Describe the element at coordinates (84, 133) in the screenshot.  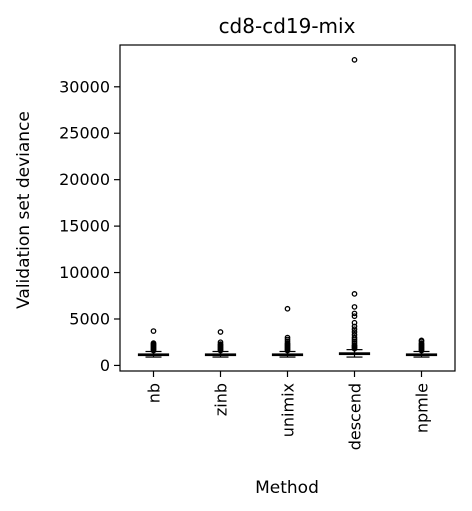
I see `y-tick-label: 25000` at that location.